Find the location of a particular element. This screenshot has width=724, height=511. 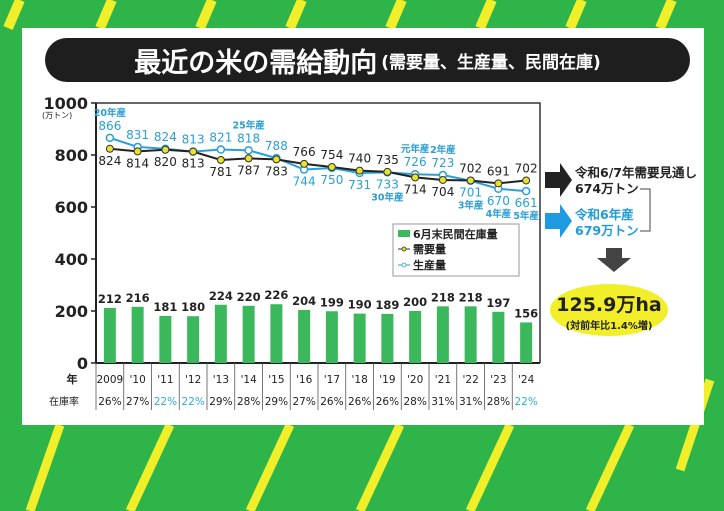

production-value-label: 788 is located at coordinates (276, 146).